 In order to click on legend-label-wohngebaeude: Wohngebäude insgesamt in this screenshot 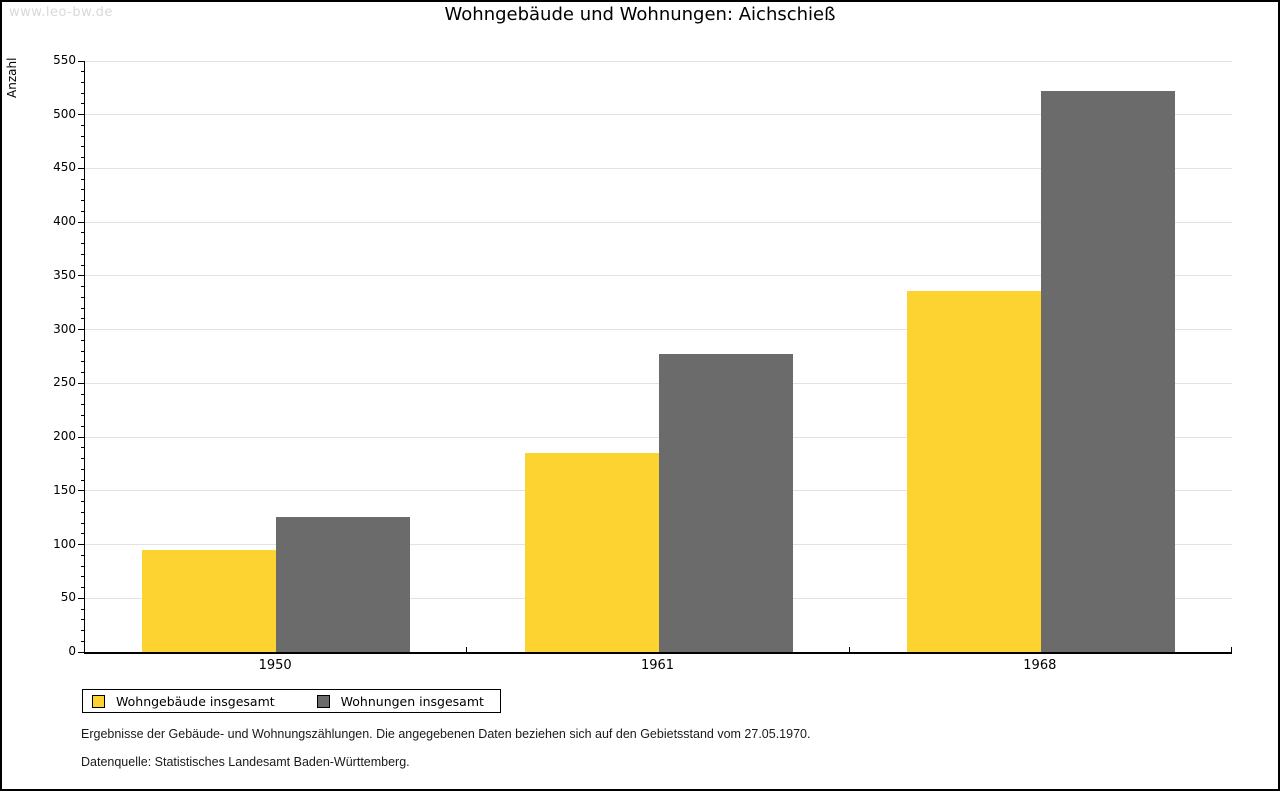, I will do `click(195, 701)`.